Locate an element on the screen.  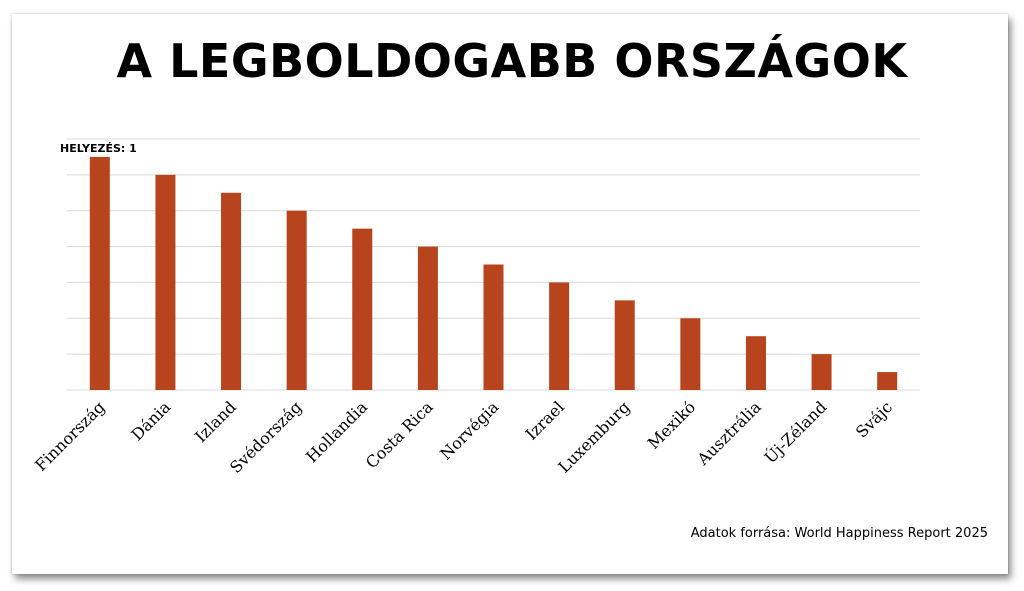
rank-annotation: HELYEZÉS: 1 is located at coordinates (98, 148).